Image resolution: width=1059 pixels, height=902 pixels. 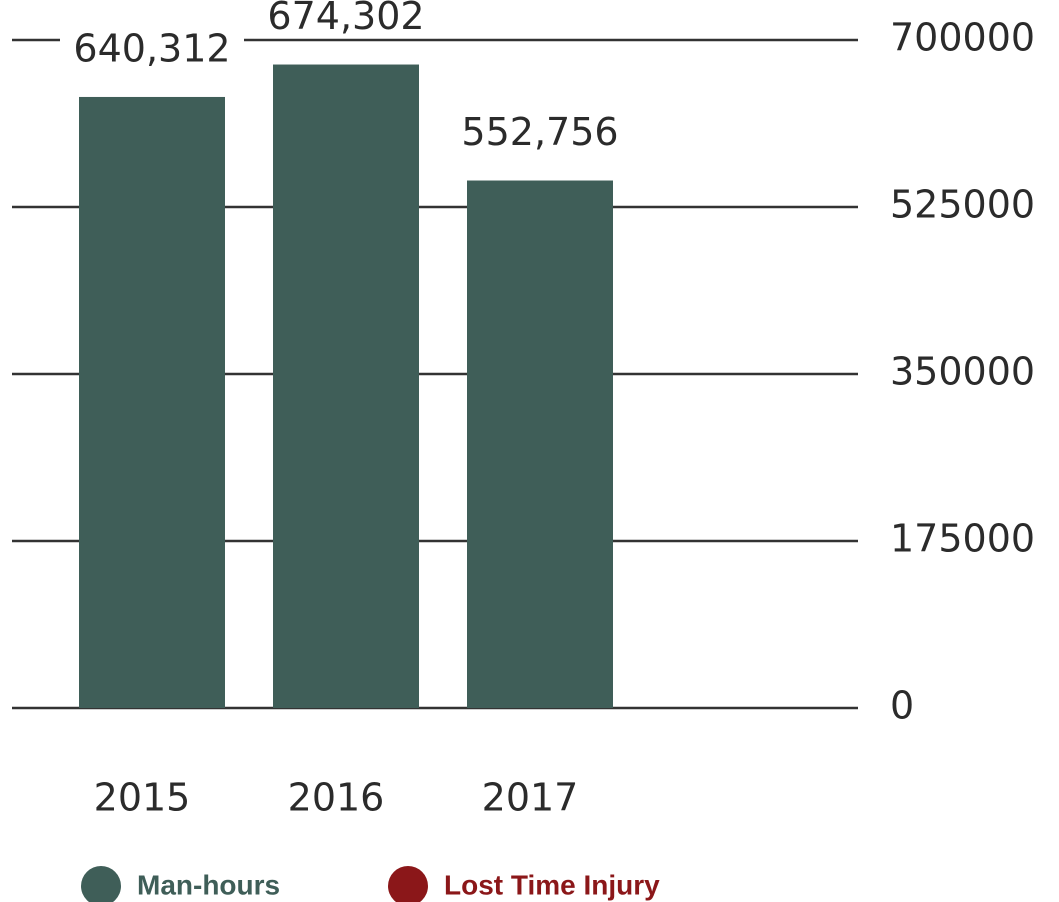 I want to click on y-tick-label: 350000, so click(x=962, y=372).